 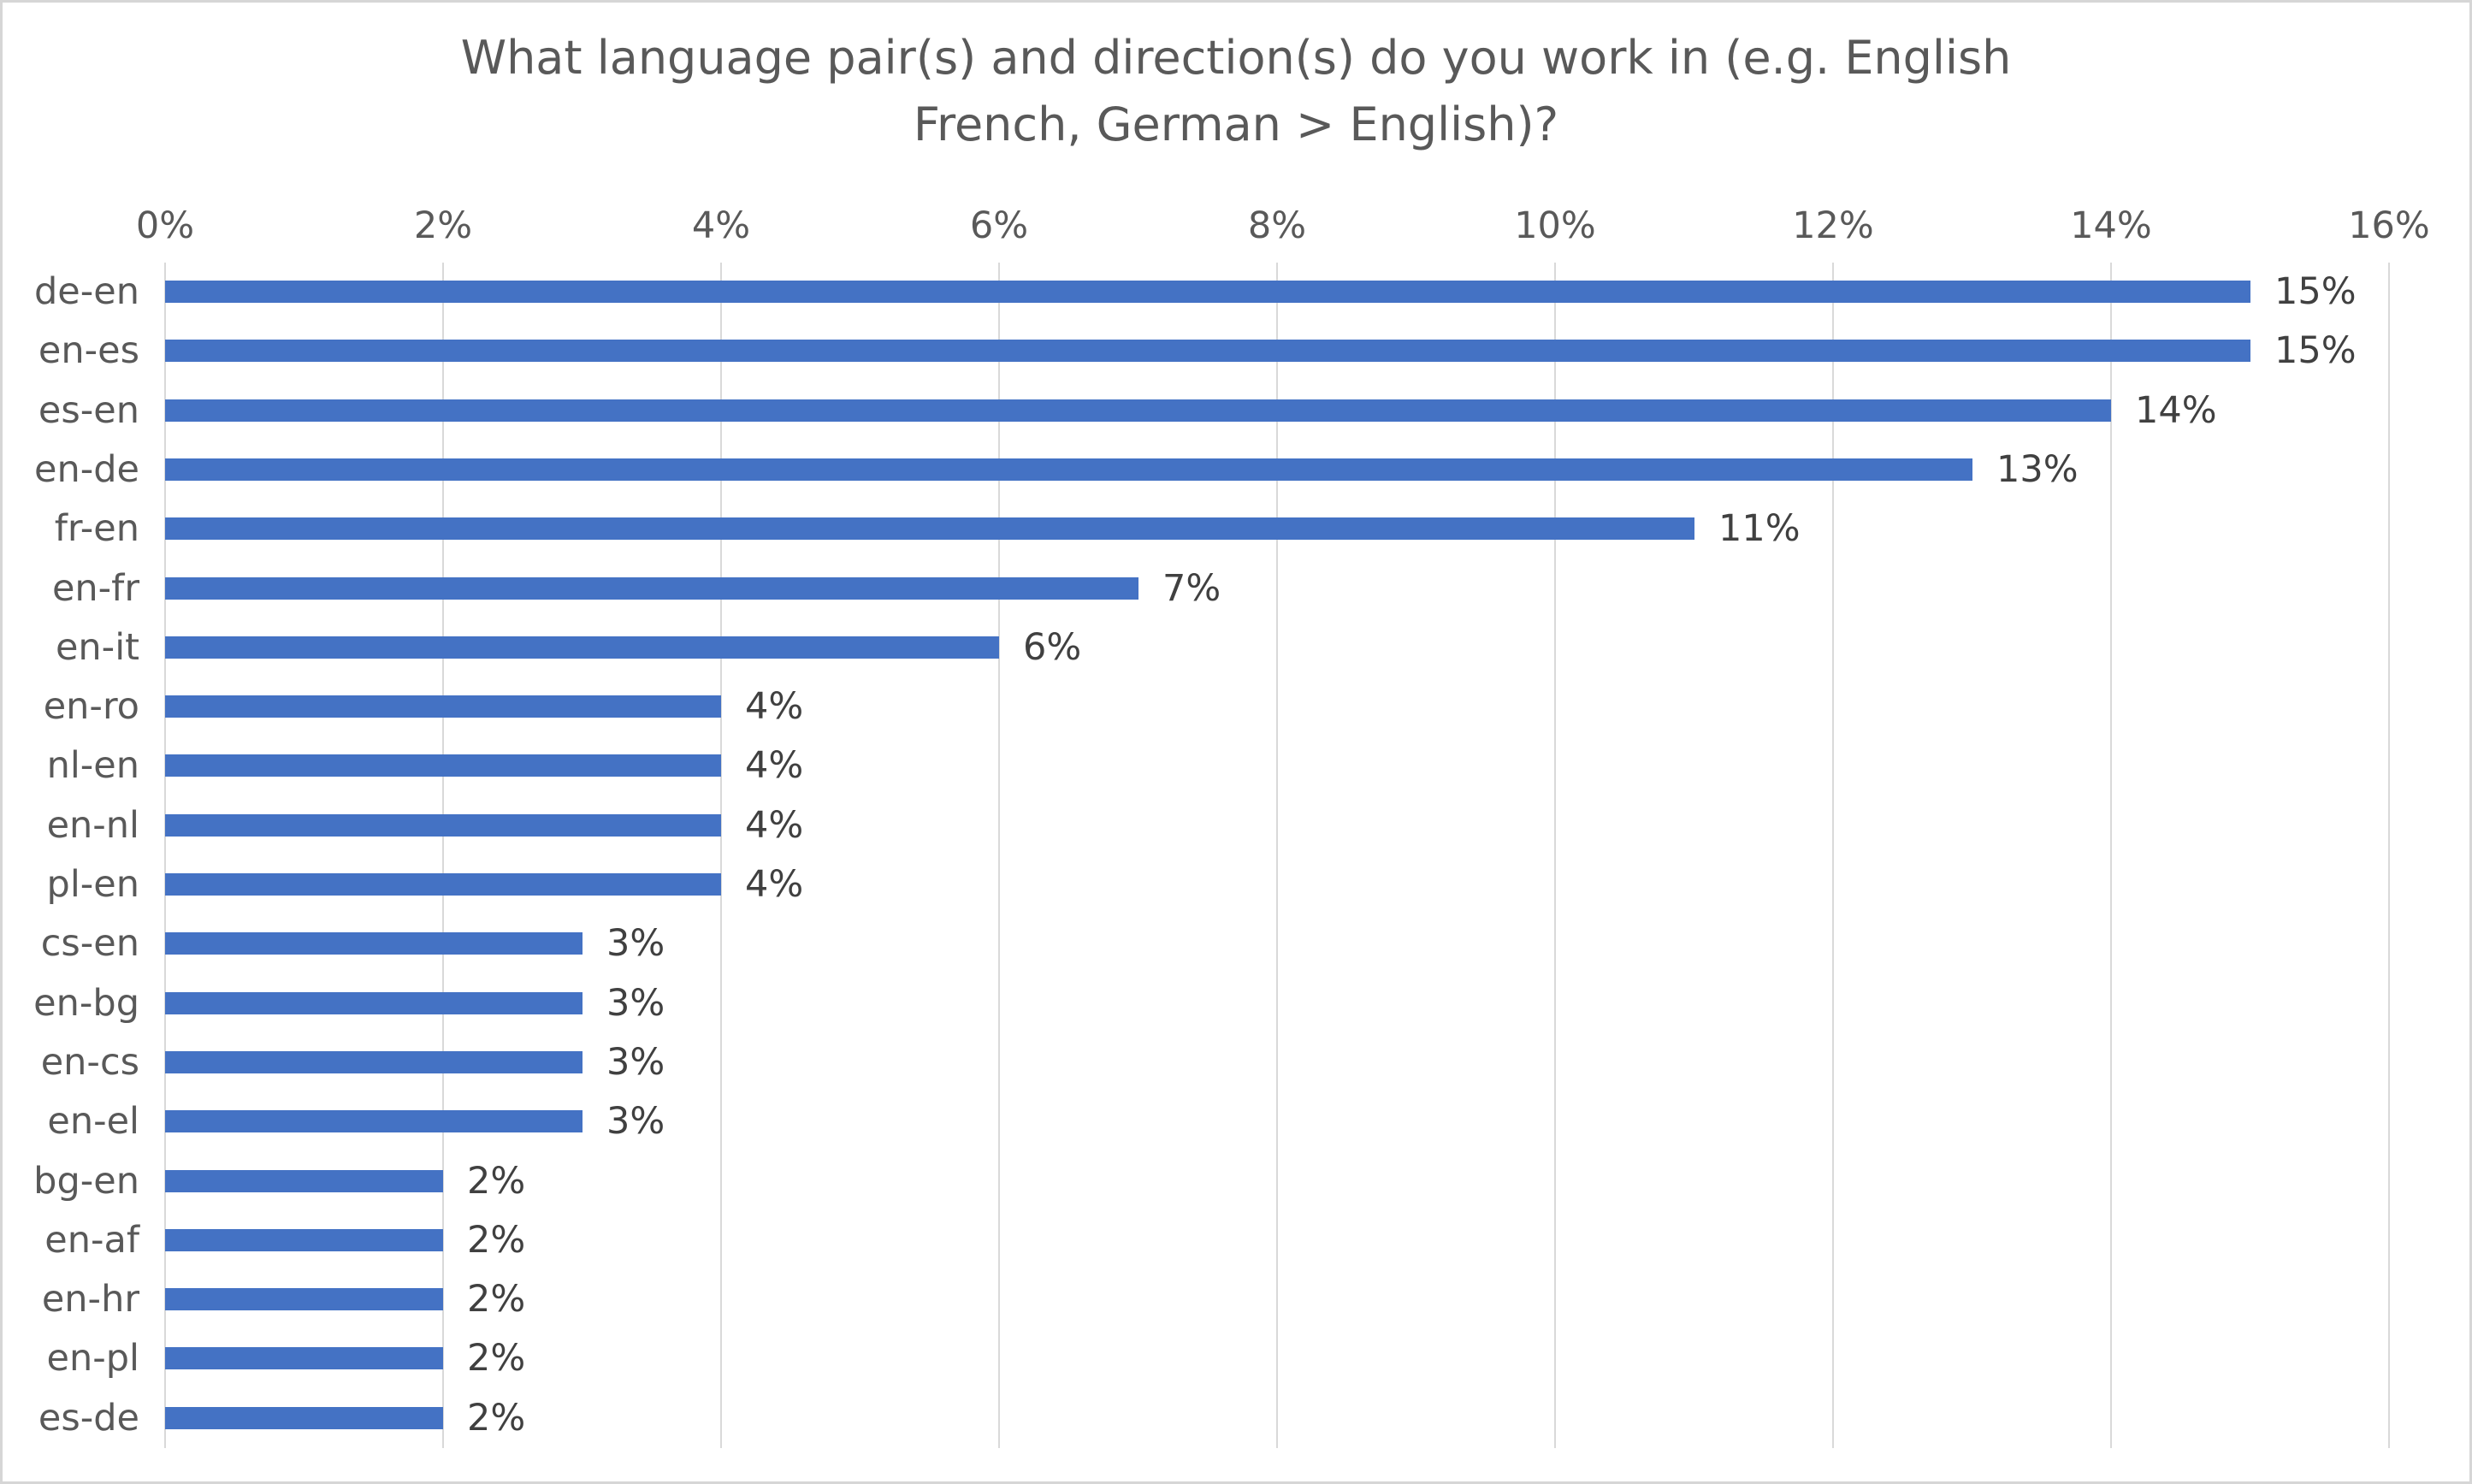 I want to click on category-label: en-it, so click(x=97, y=647).